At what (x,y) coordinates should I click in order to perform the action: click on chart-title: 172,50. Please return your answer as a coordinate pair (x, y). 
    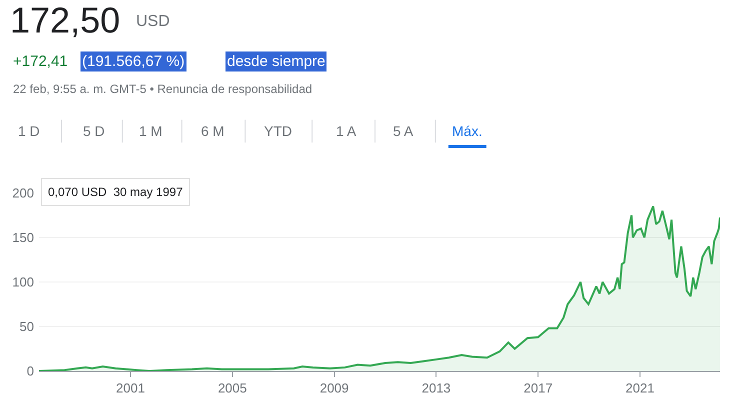
    Looking at the image, I should click on (65, 20).